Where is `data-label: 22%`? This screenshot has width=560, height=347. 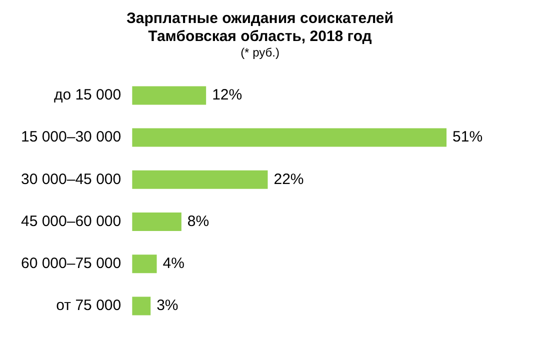 data-label: 22% is located at coordinates (289, 179).